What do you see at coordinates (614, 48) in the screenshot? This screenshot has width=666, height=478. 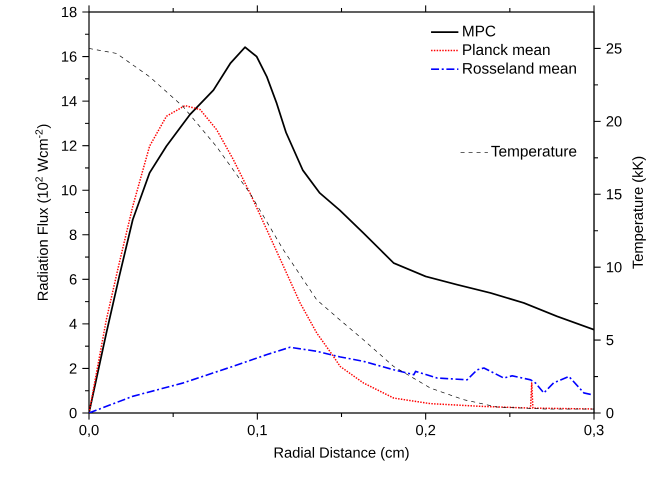 I see `y2-tick-label: 25` at bounding box center [614, 48].